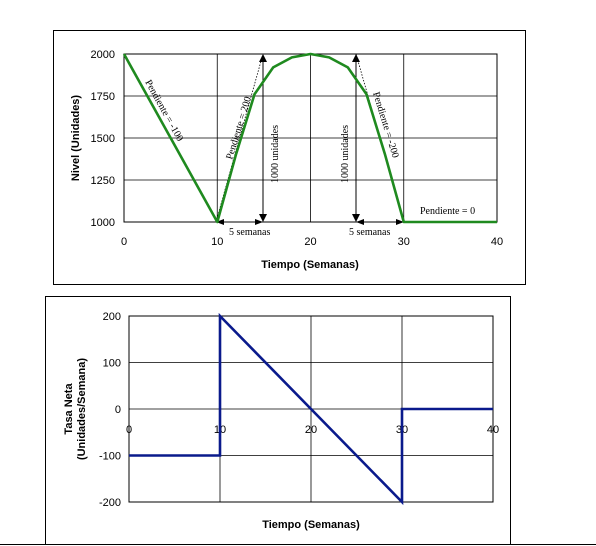 Image resolution: width=596 pixels, height=546 pixels. What do you see at coordinates (310, 139) in the screenshot?
I see `chart1-annotations` at bounding box center [310, 139].